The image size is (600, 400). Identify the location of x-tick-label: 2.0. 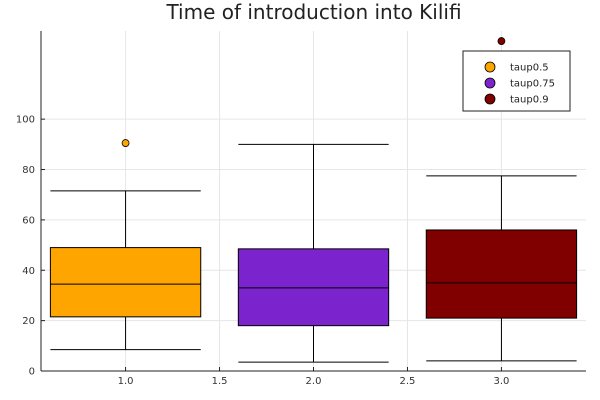
(314, 381).